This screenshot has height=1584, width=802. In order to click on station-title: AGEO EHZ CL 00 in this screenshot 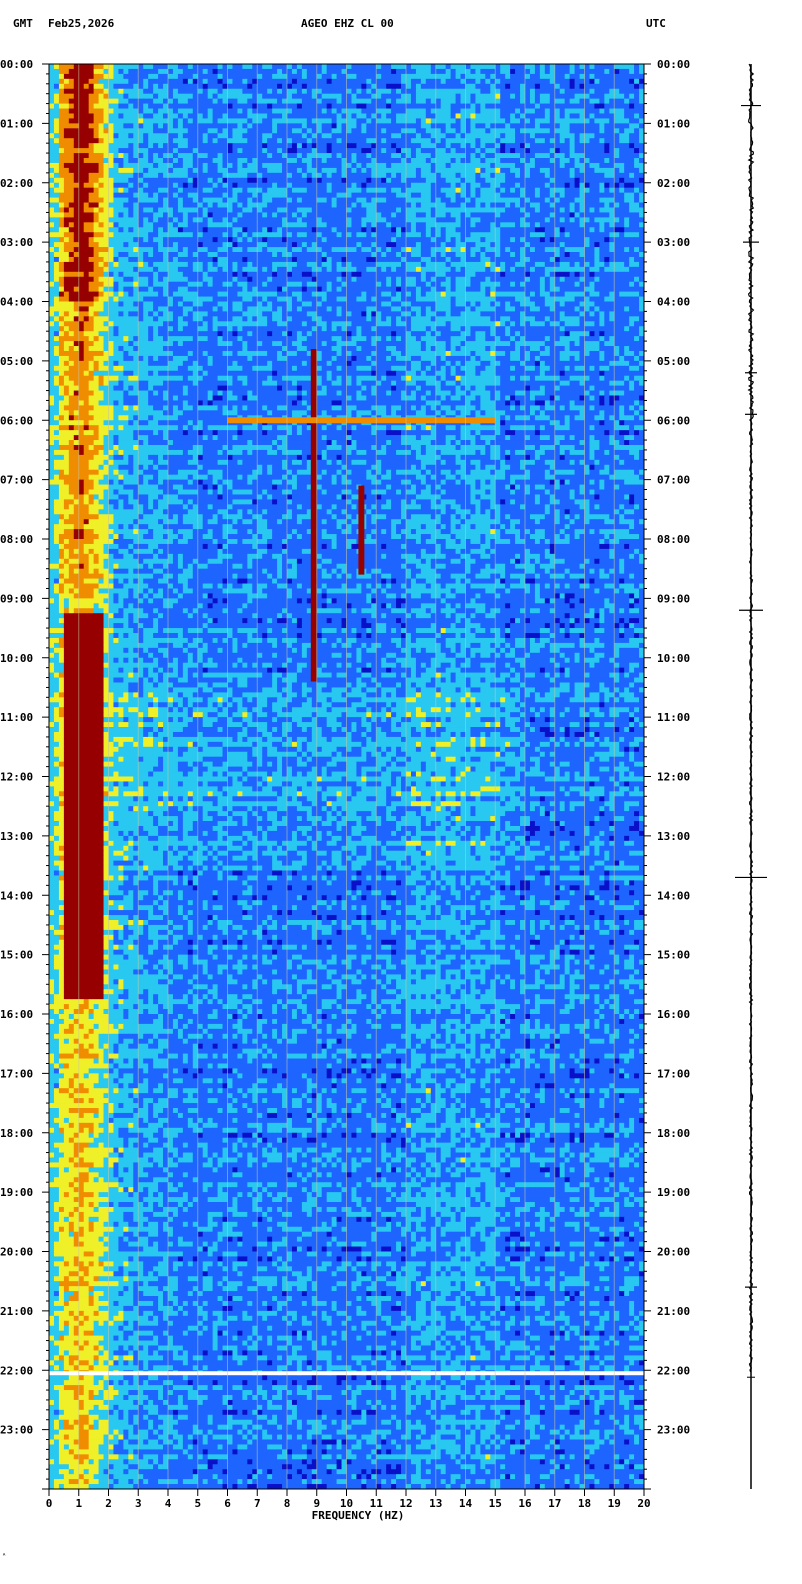, I will do `click(347, 23)`.